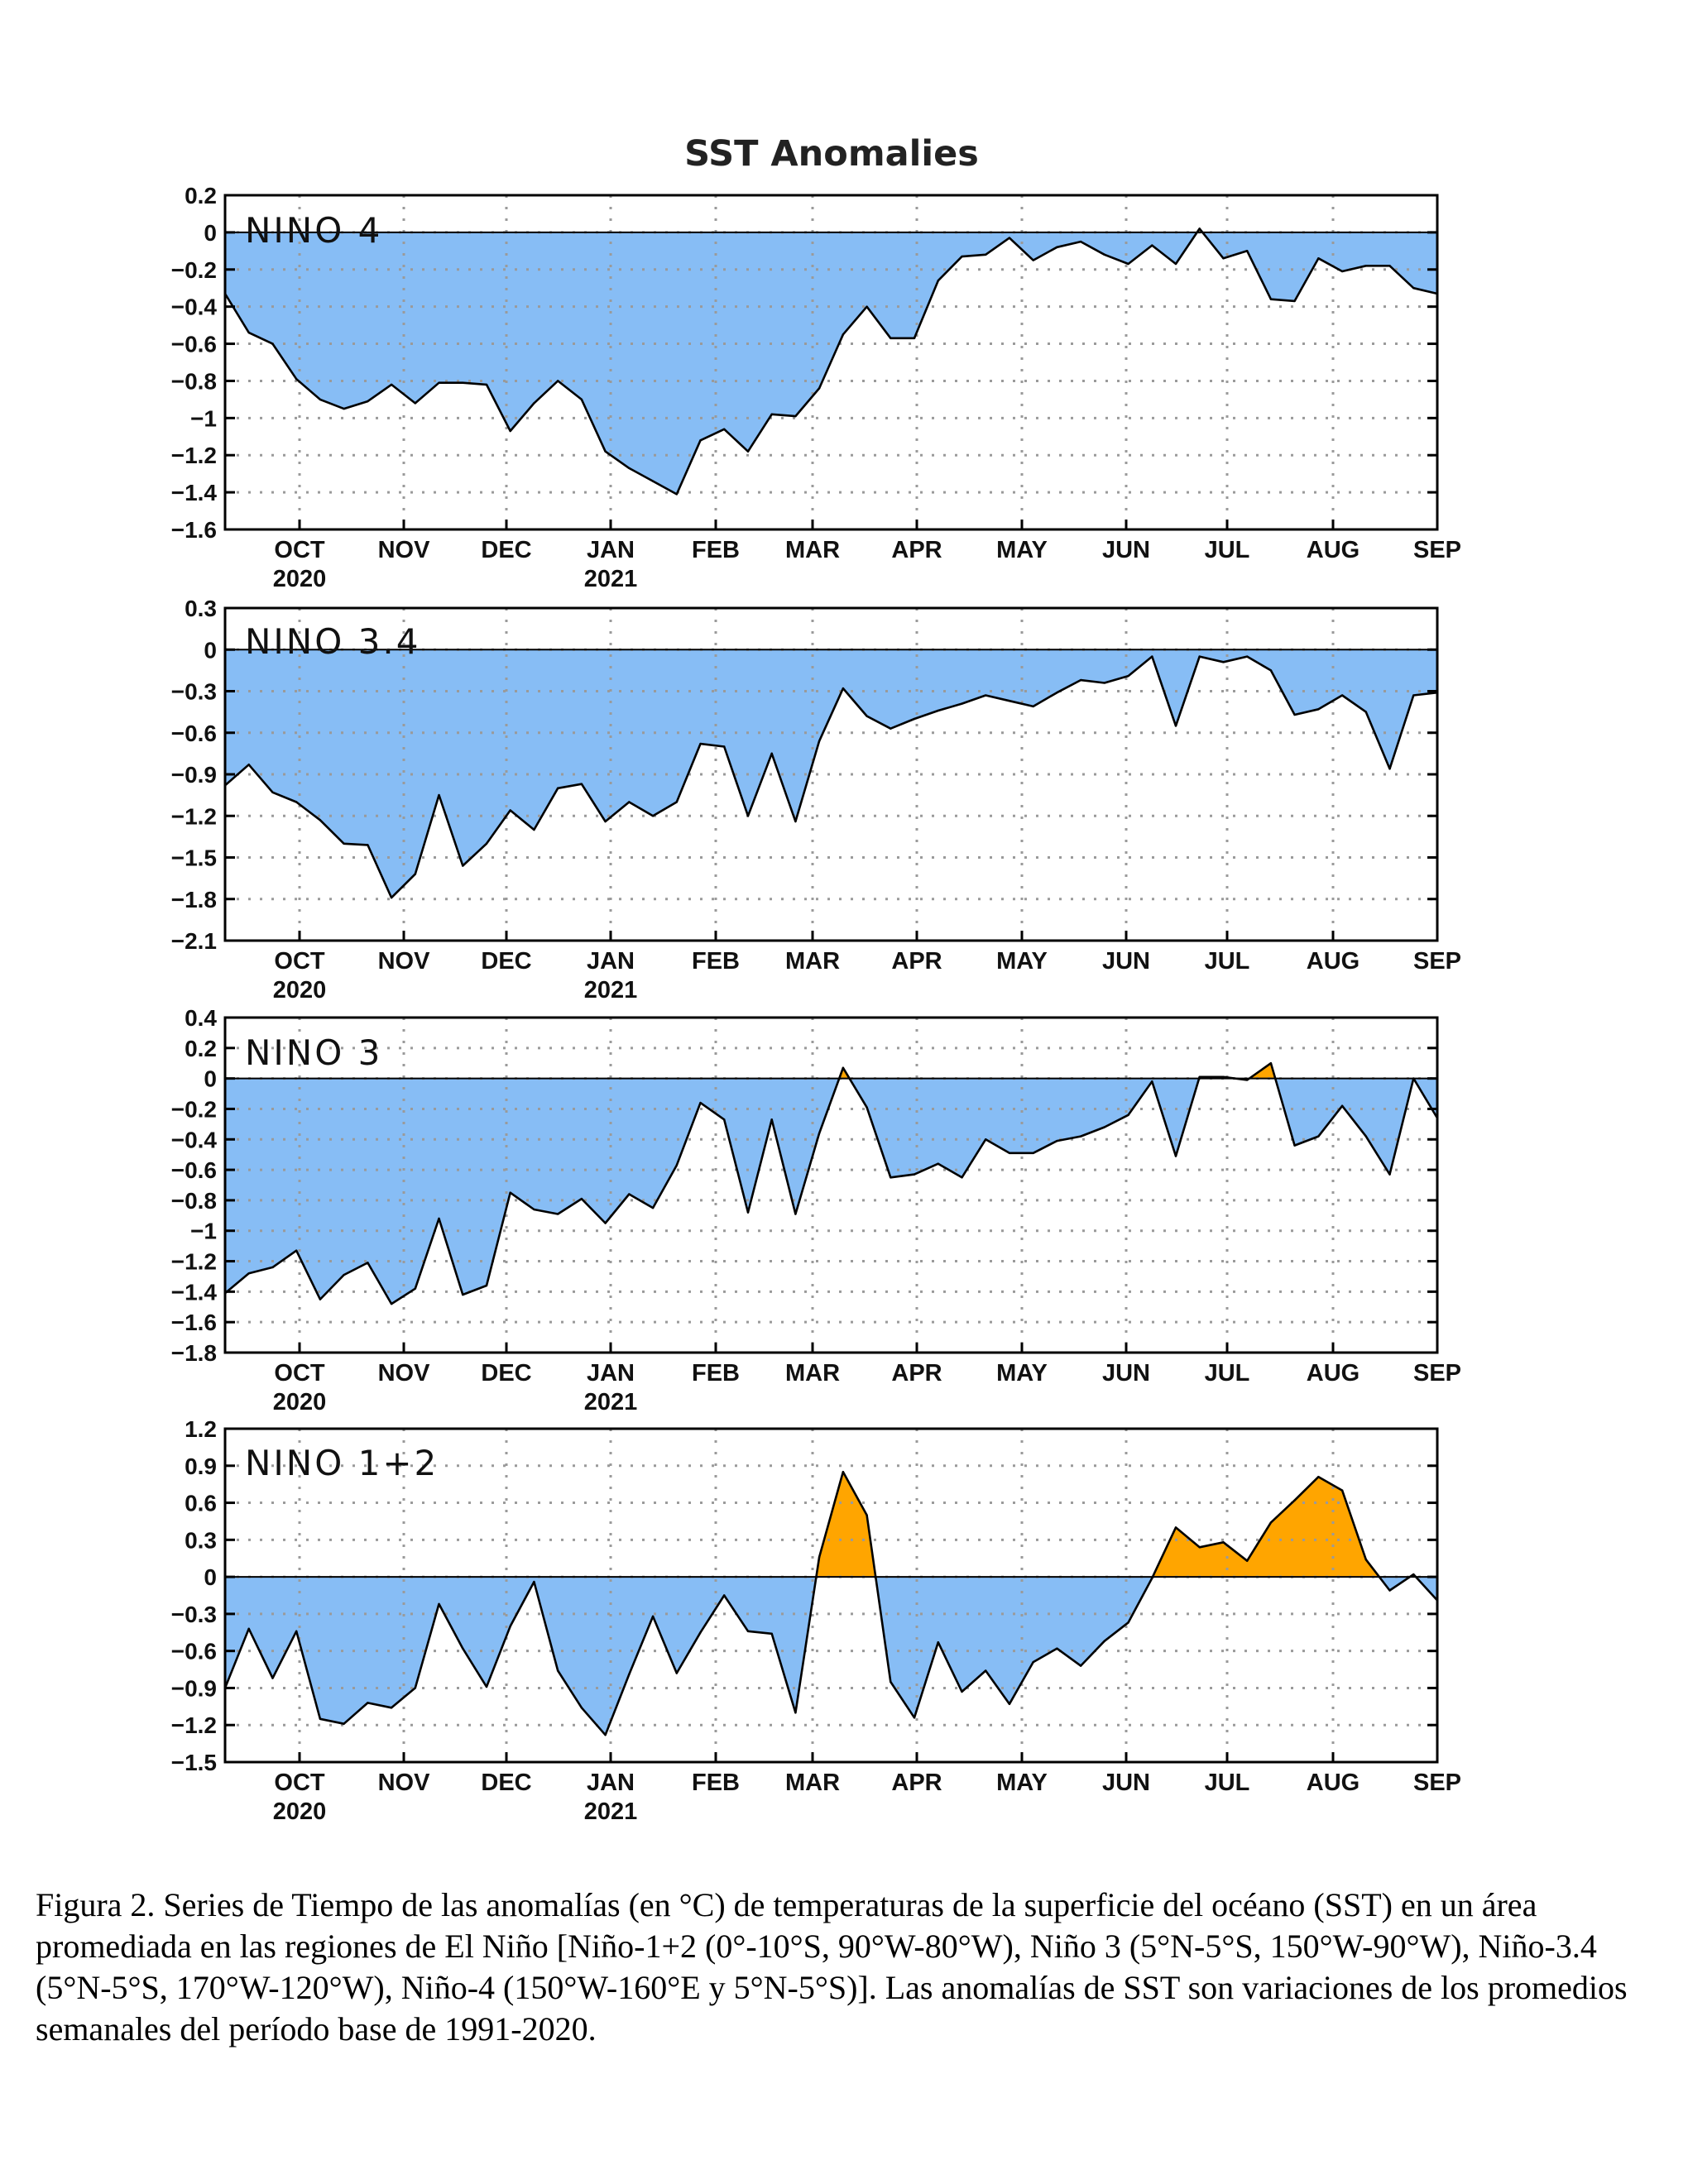  Describe the element at coordinates (194, 270) in the screenshot. I see `y-tick-label: −0.2` at that location.